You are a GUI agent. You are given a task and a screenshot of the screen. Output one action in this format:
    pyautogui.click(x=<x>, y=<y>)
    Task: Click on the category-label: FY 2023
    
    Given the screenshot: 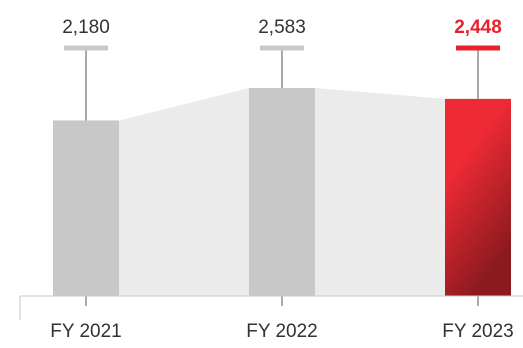 What is the action you would take?
    pyautogui.click(x=477, y=331)
    